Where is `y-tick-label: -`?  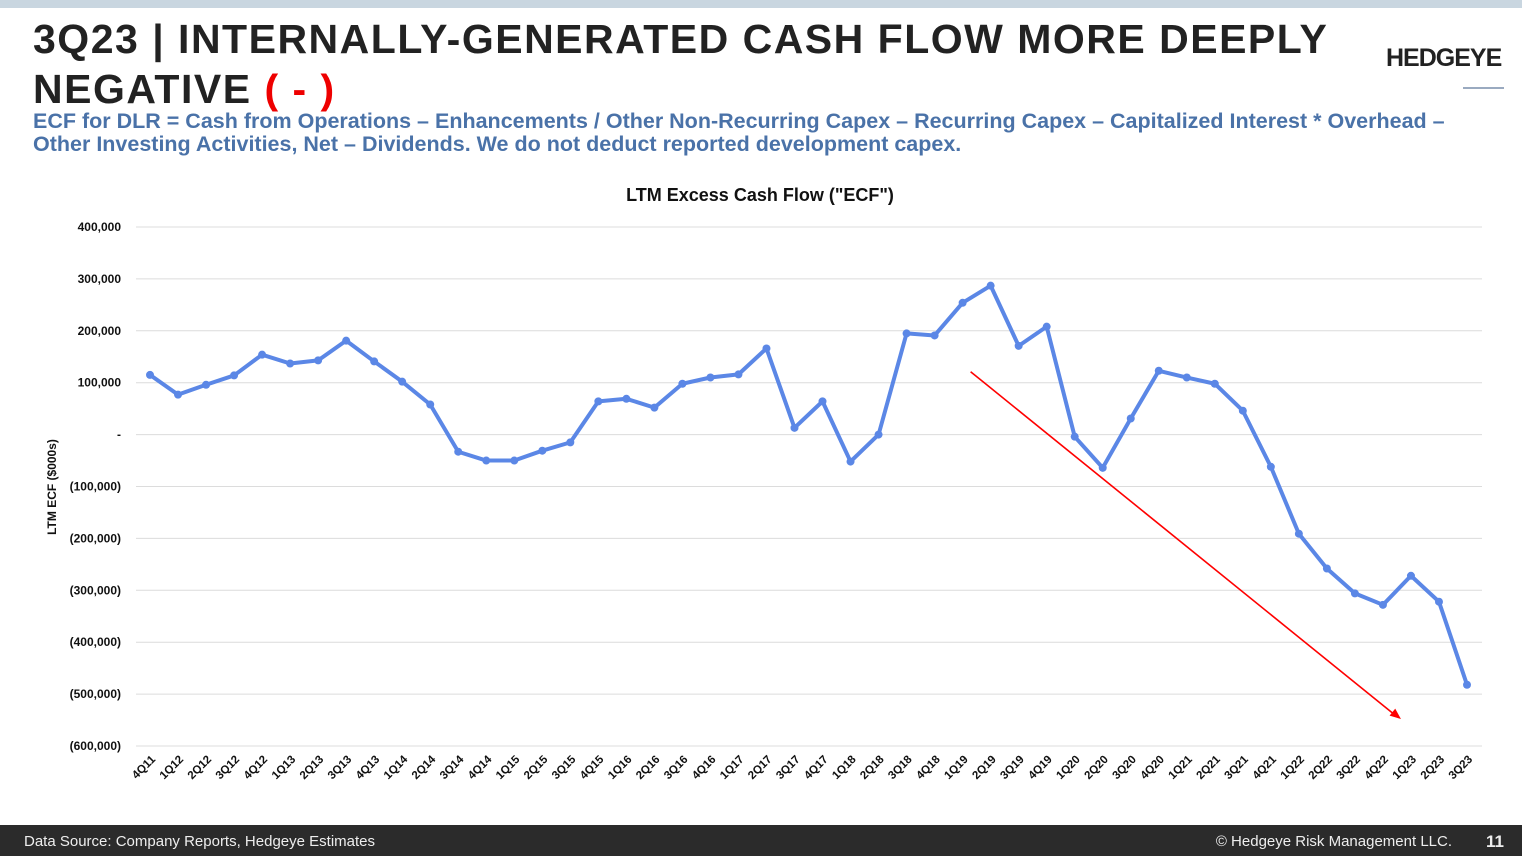
y-tick-label: - is located at coordinates (119, 435).